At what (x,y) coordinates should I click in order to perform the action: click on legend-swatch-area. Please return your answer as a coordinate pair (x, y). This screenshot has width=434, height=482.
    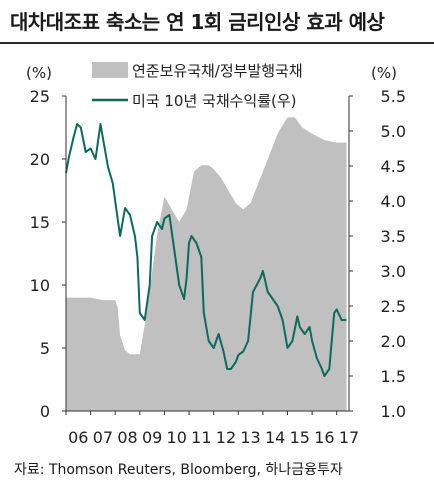
    Looking at the image, I should click on (110, 70).